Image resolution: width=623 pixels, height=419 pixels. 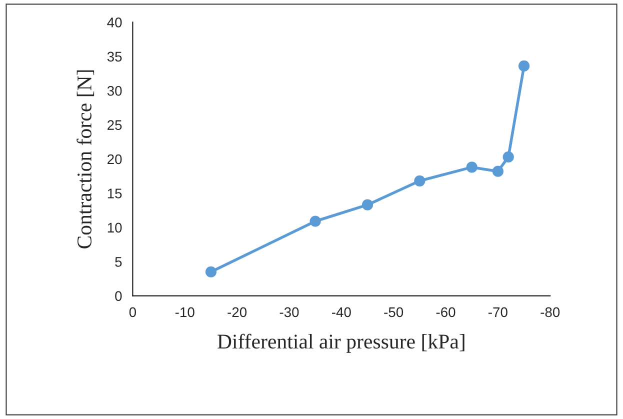 I want to click on x-tick-label: 0, so click(x=132, y=312).